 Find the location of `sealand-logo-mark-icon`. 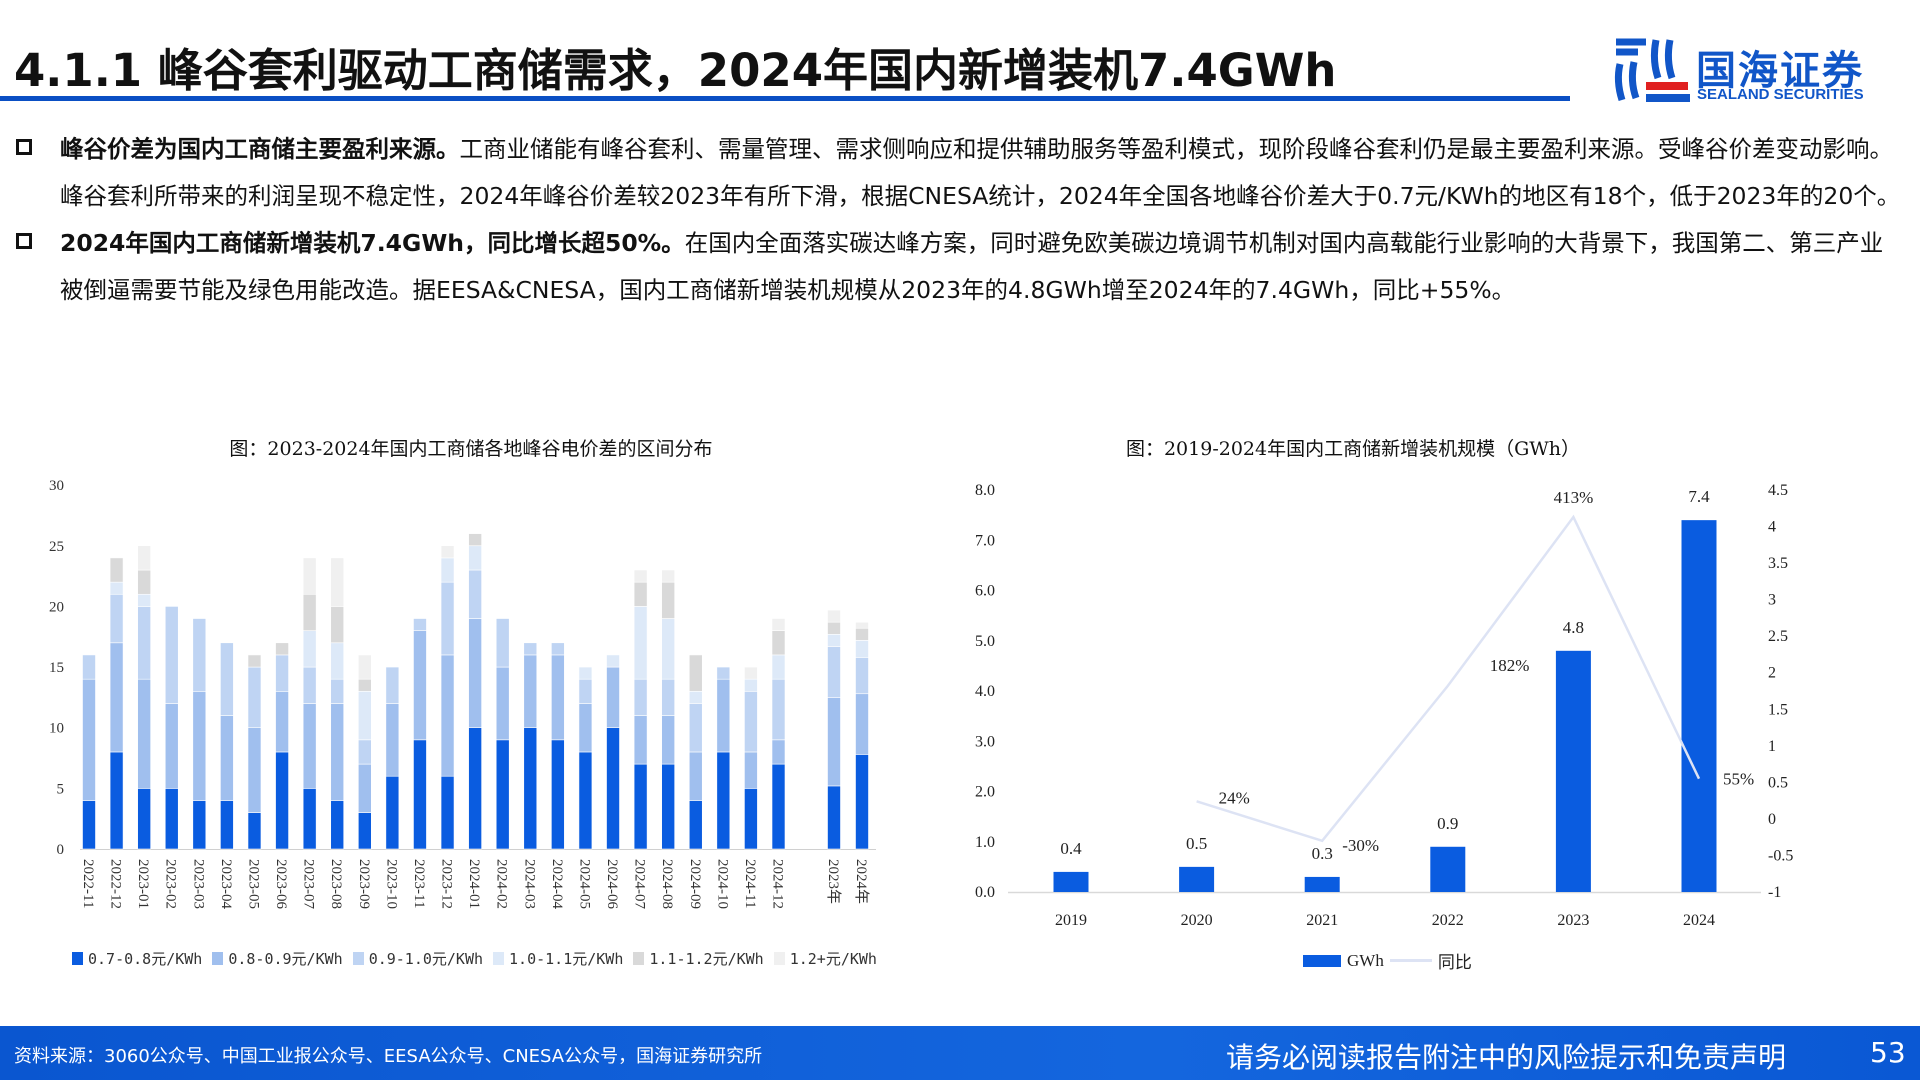

sealand-logo-mark-icon is located at coordinates (1652, 70).